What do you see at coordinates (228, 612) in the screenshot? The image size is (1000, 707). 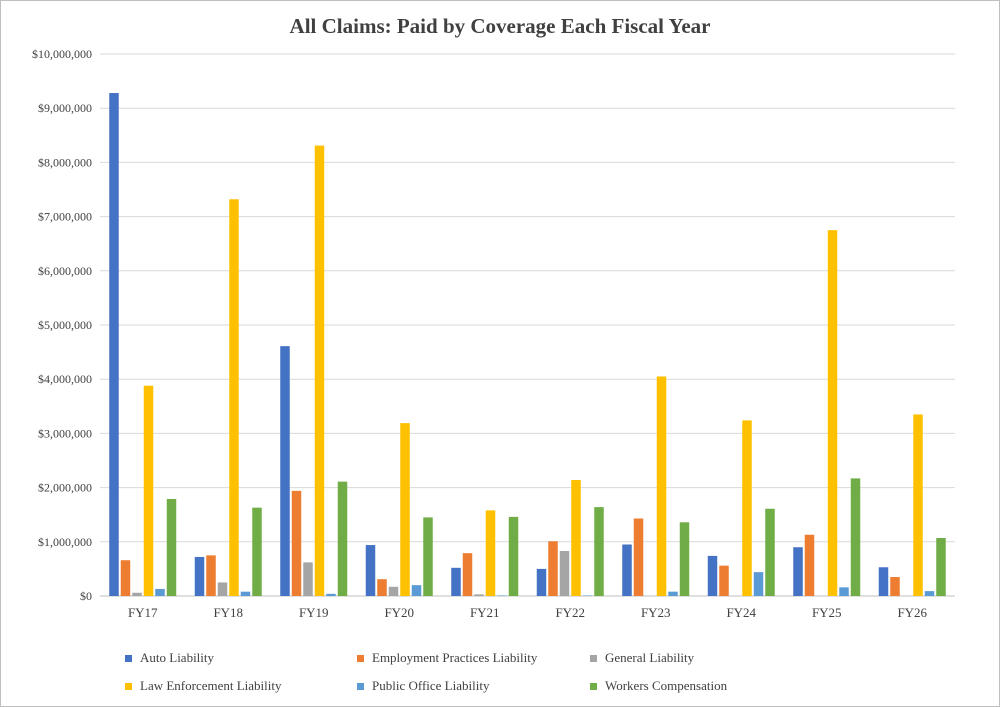 I see `x-tick-label: FY18` at bounding box center [228, 612].